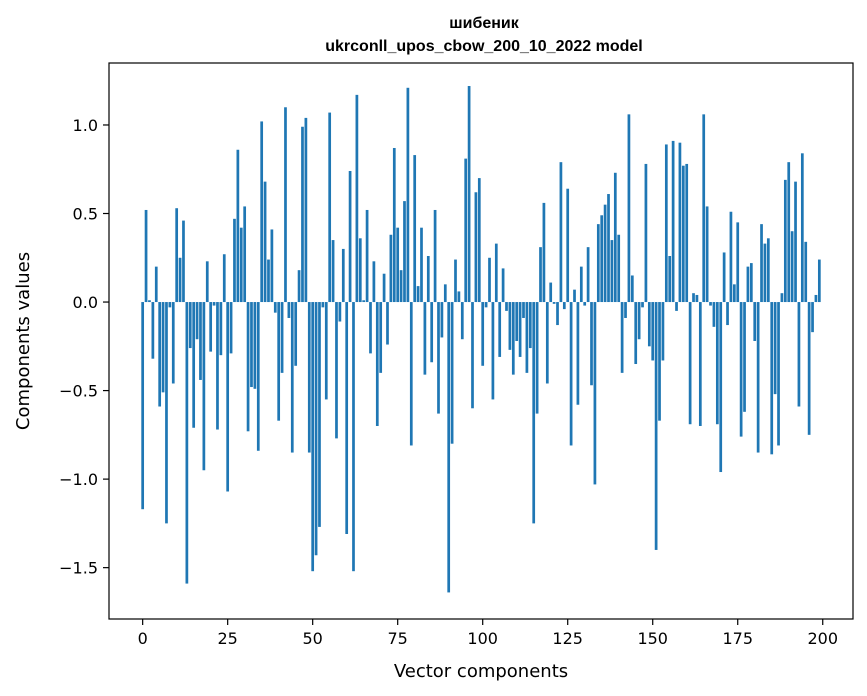 The height and width of the screenshot is (696, 867). I want to click on x-tick-label: 125, so click(567, 638).